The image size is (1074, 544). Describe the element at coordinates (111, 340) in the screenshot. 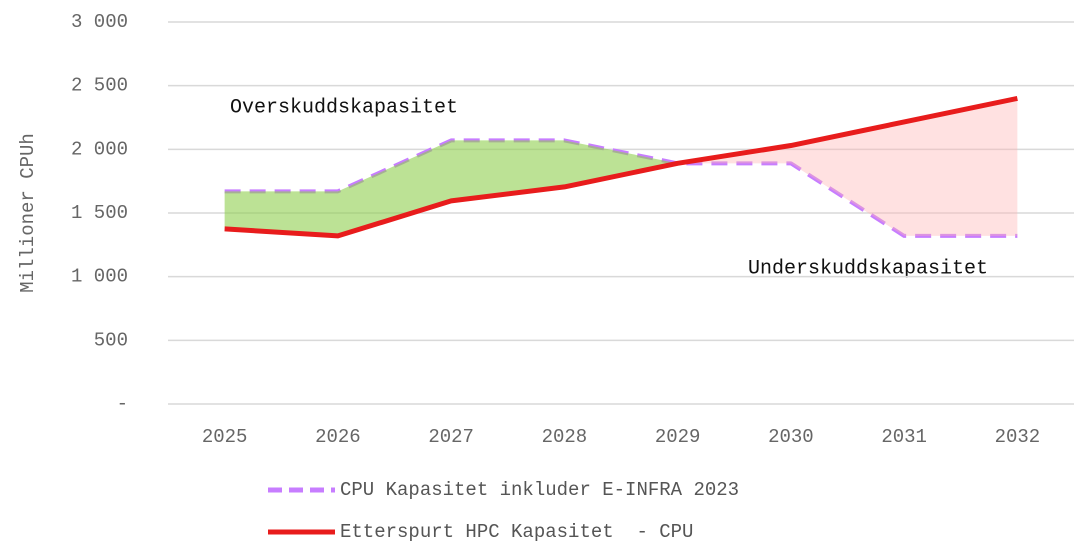

I see `y-tick-label: 500` at that location.